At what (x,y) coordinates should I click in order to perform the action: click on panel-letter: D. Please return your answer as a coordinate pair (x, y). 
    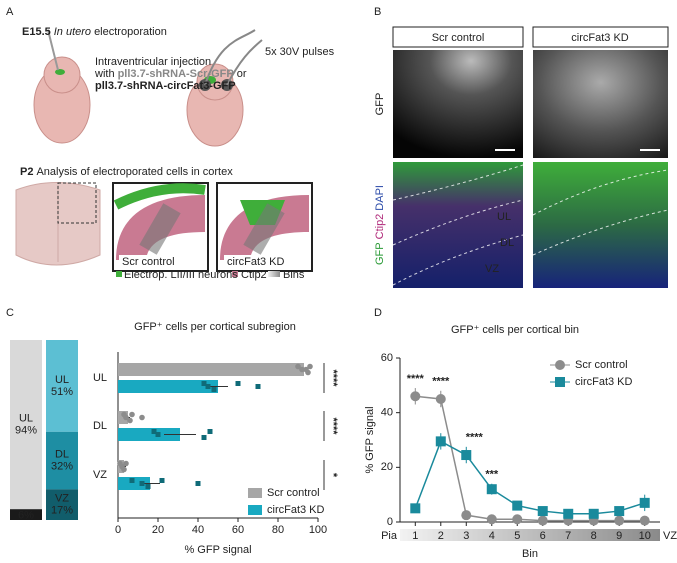
    Looking at the image, I should click on (378, 313).